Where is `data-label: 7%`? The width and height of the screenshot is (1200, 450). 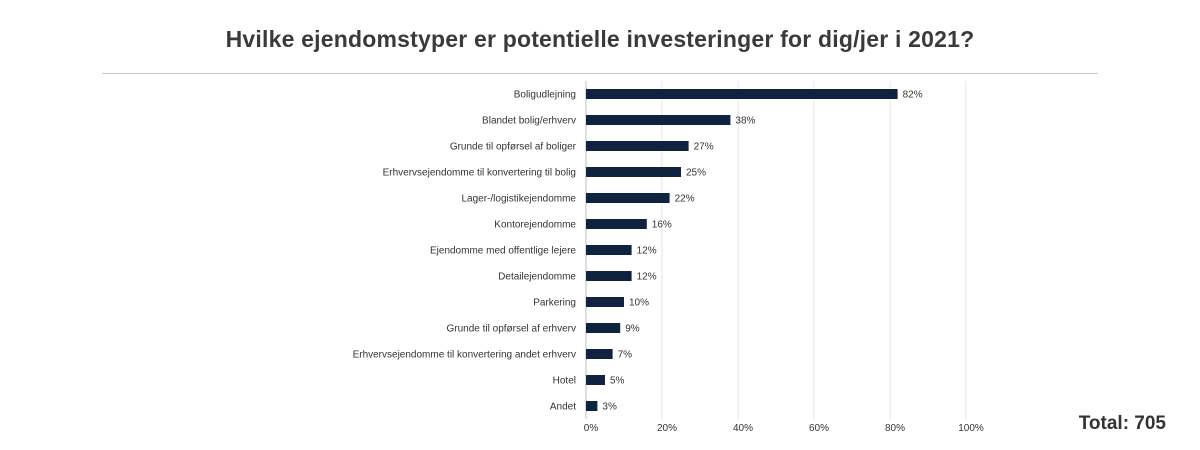
data-label: 7% is located at coordinates (625, 355).